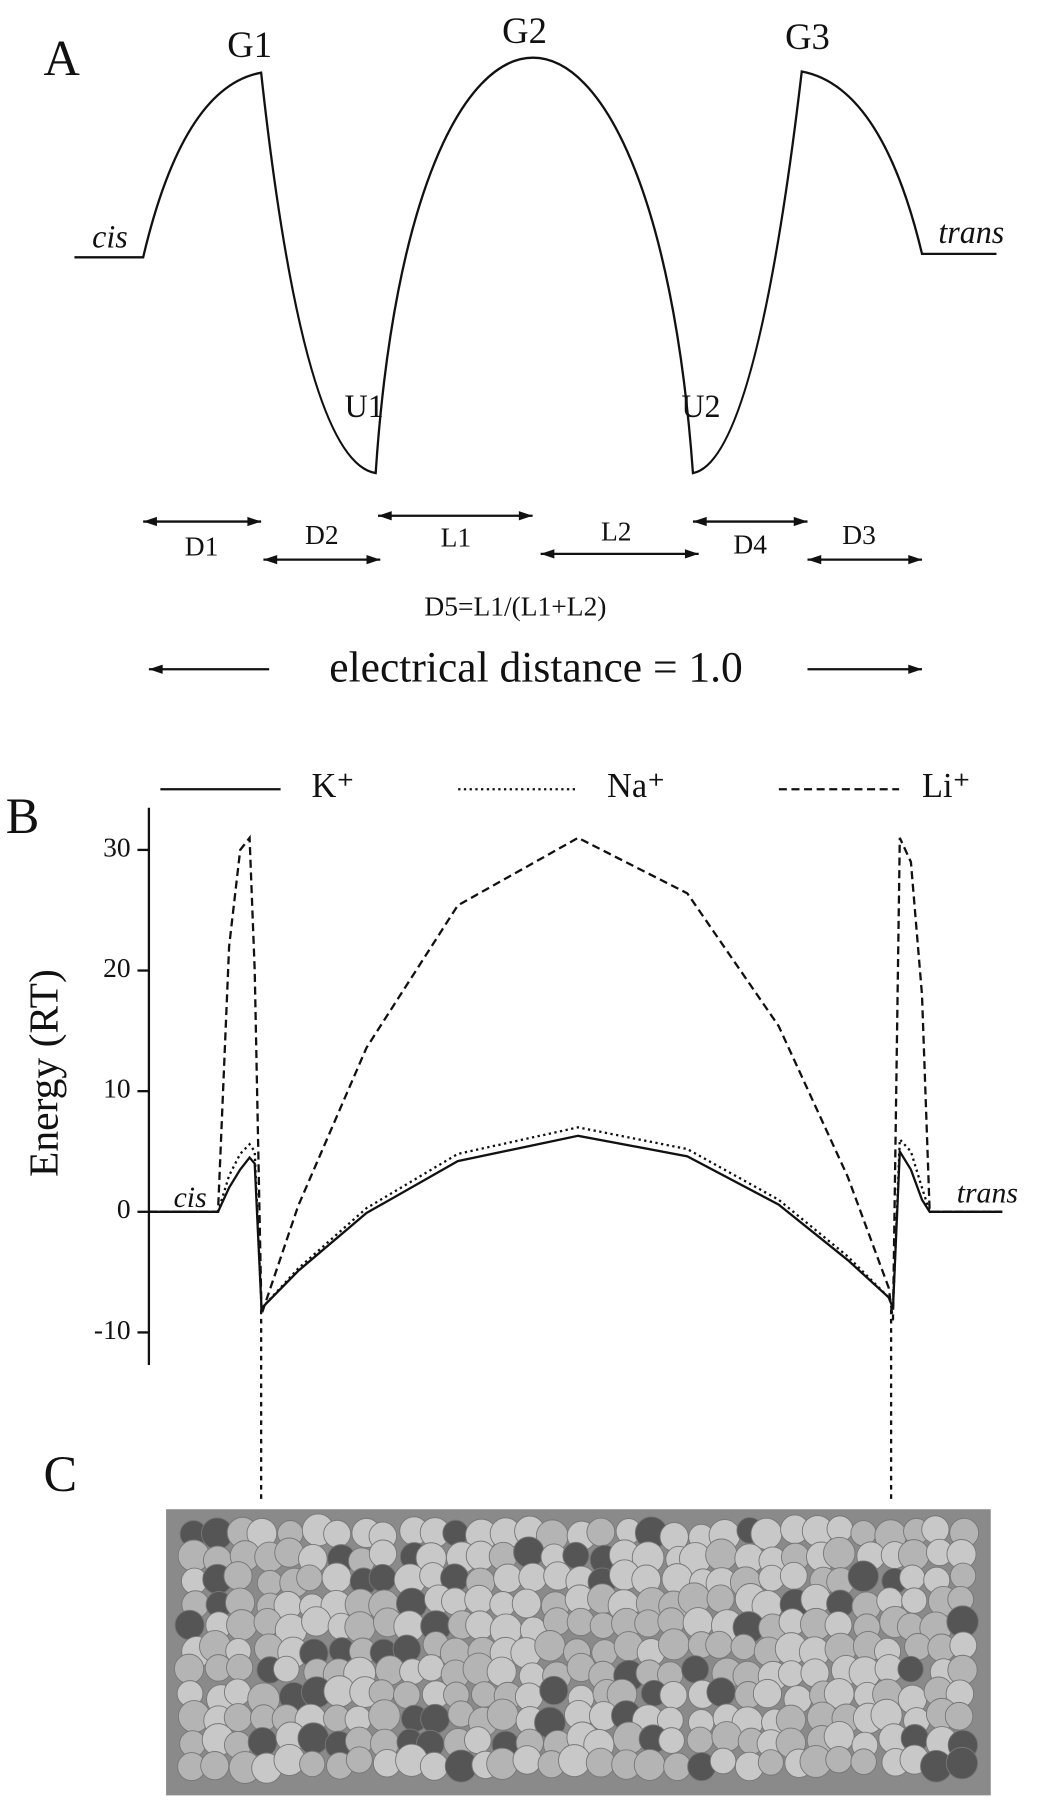  Describe the element at coordinates (23, 816) in the screenshot. I see `panel-label: B` at that location.